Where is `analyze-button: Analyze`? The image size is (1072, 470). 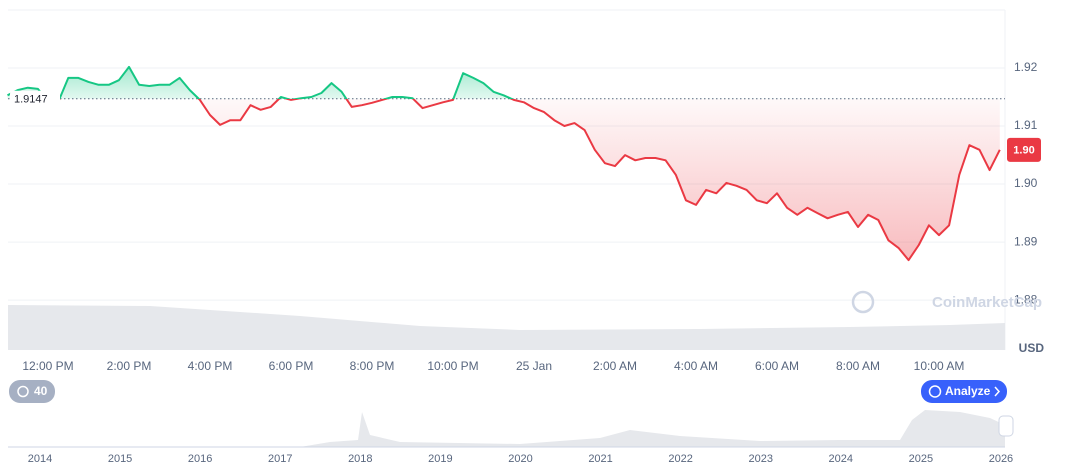 analyze-button: Analyze is located at coordinates (964, 391).